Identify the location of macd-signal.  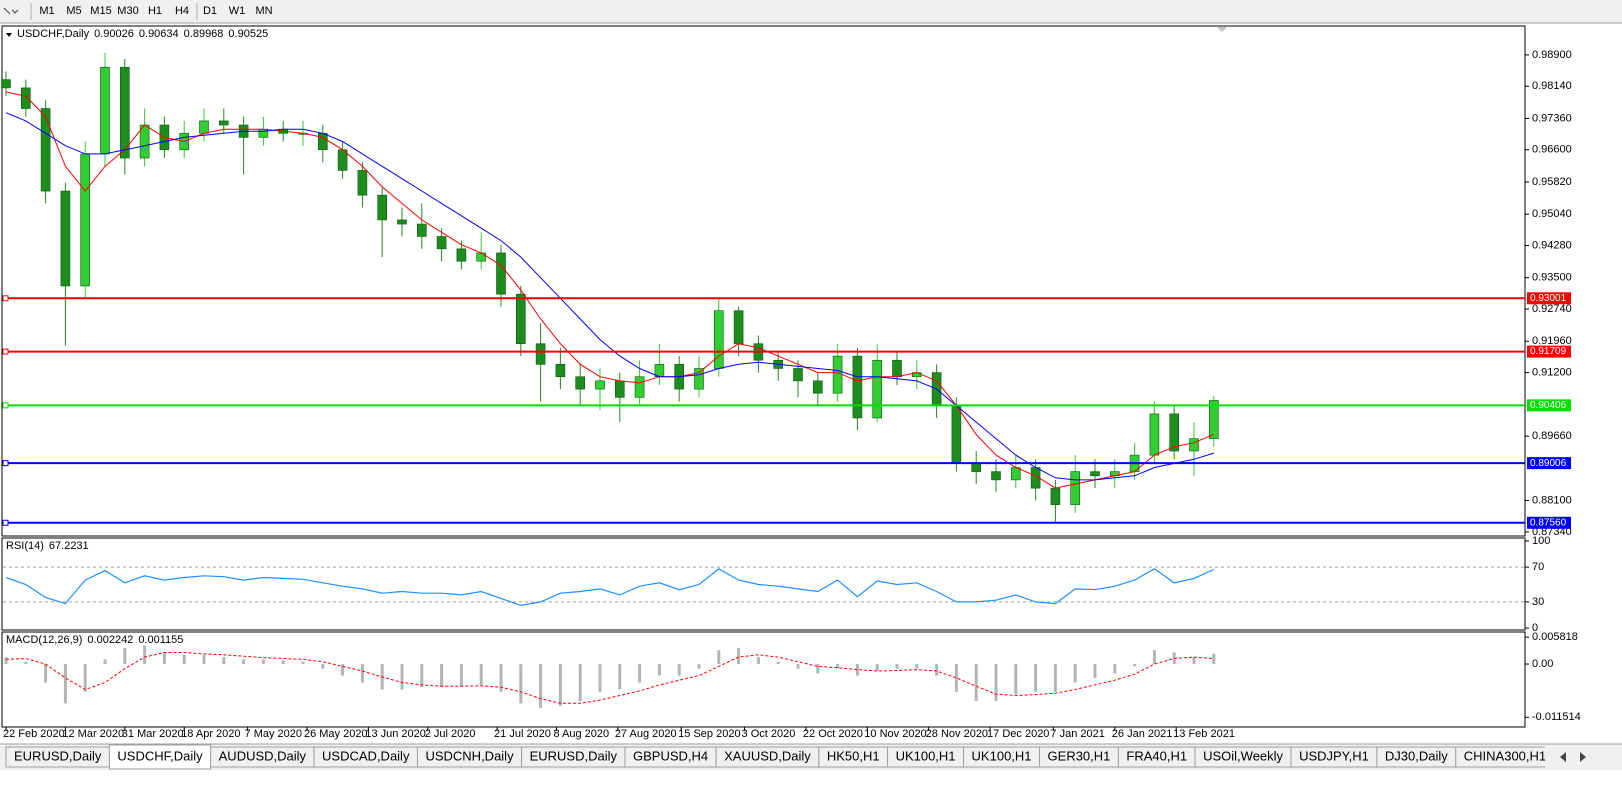
(609, 678).